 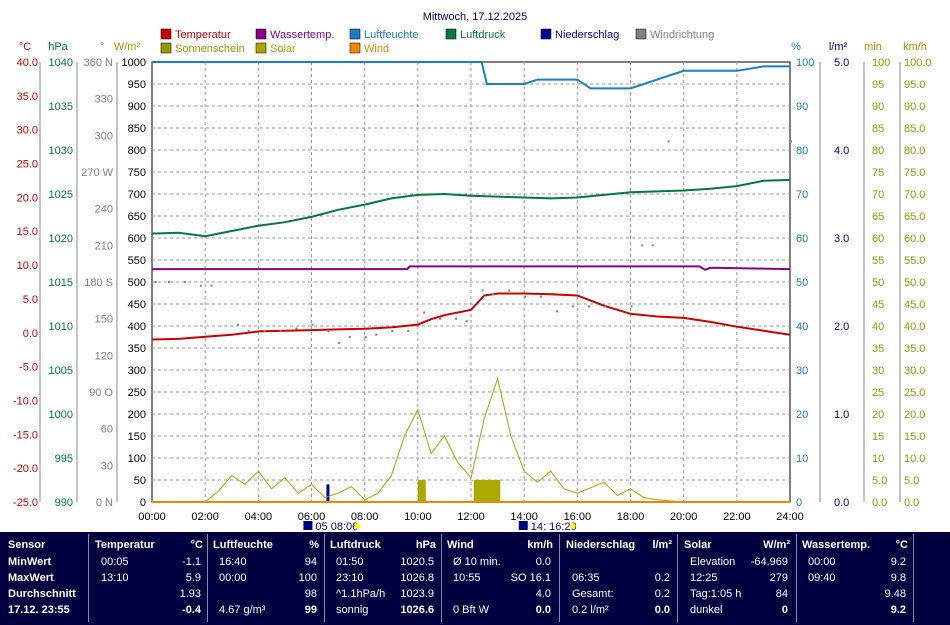 What do you see at coordinates (878, 283) in the screenshot?
I see `axis-tick-label: 50` at bounding box center [878, 283].